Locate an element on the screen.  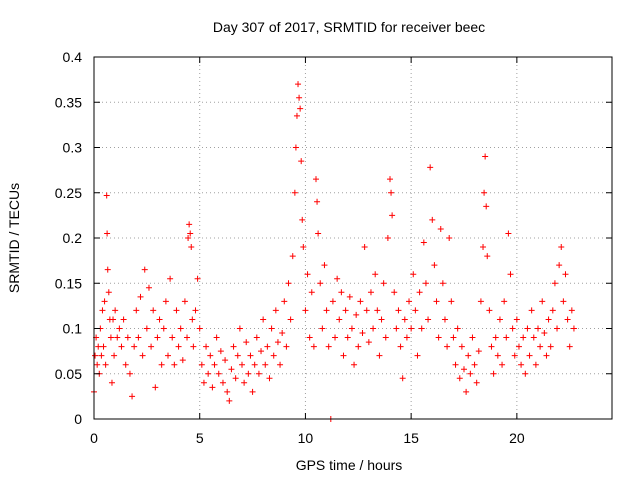
x-tick-label: 5 is located at coordinates (200, 438).